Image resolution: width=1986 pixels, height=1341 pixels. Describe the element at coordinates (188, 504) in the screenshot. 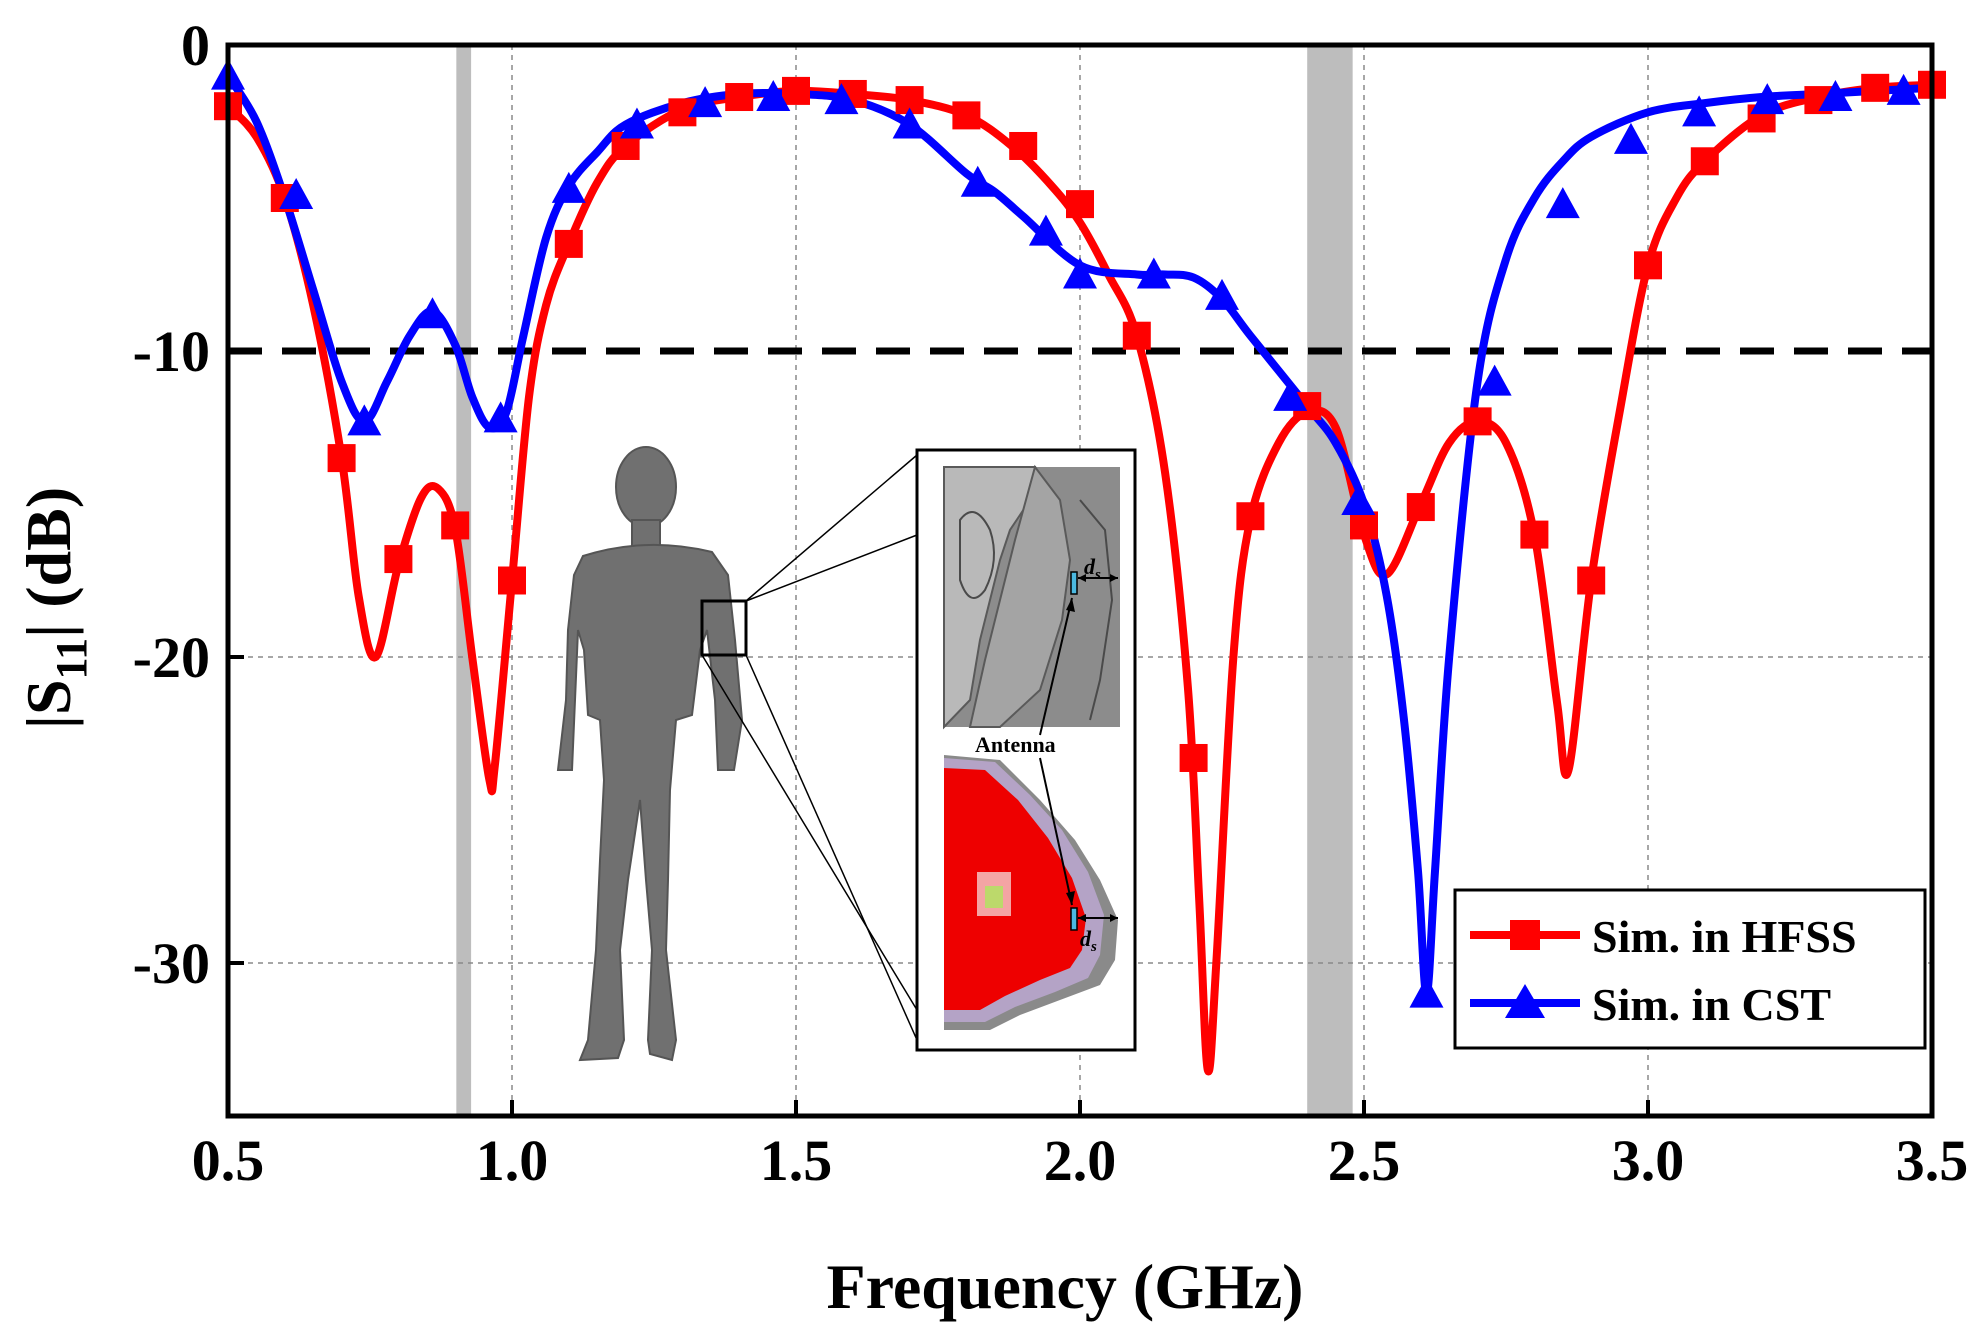

I see `y-axis-ticks: 0 -10 -20 -30` at that location.